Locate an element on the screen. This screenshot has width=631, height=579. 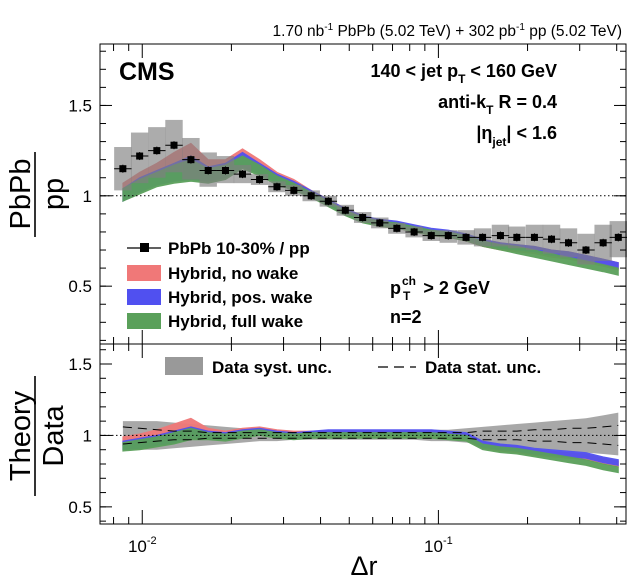
bottom-y-tick-label-2: 1.5 is located at coordinates (80, 364).